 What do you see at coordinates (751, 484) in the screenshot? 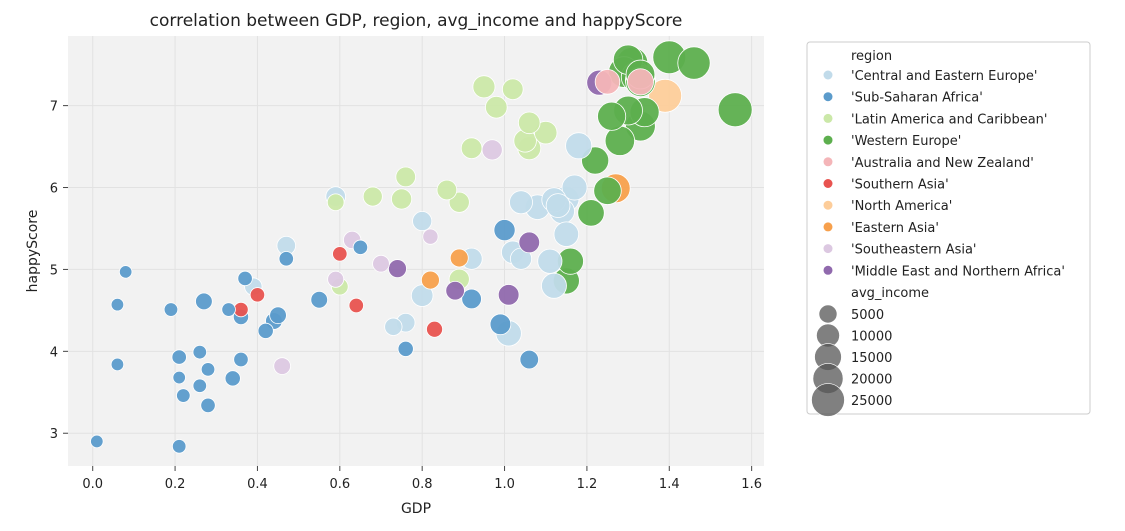
I see `x-tick-label: 1.6` at bounding box center [751, 484].